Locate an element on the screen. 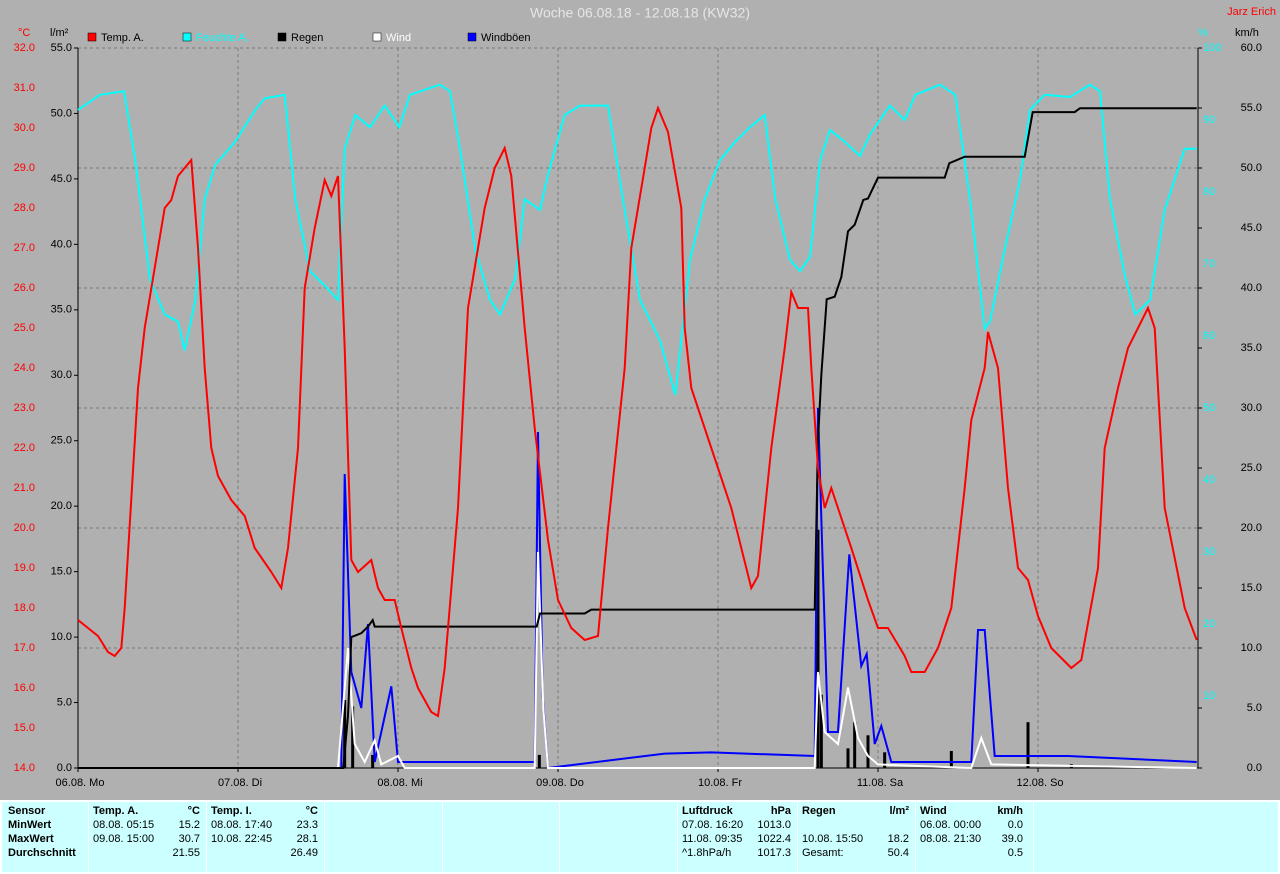 The width and height of the screenshot is (1280, 874). stats-value: 1017.3 is located at coordinates (774, 853).